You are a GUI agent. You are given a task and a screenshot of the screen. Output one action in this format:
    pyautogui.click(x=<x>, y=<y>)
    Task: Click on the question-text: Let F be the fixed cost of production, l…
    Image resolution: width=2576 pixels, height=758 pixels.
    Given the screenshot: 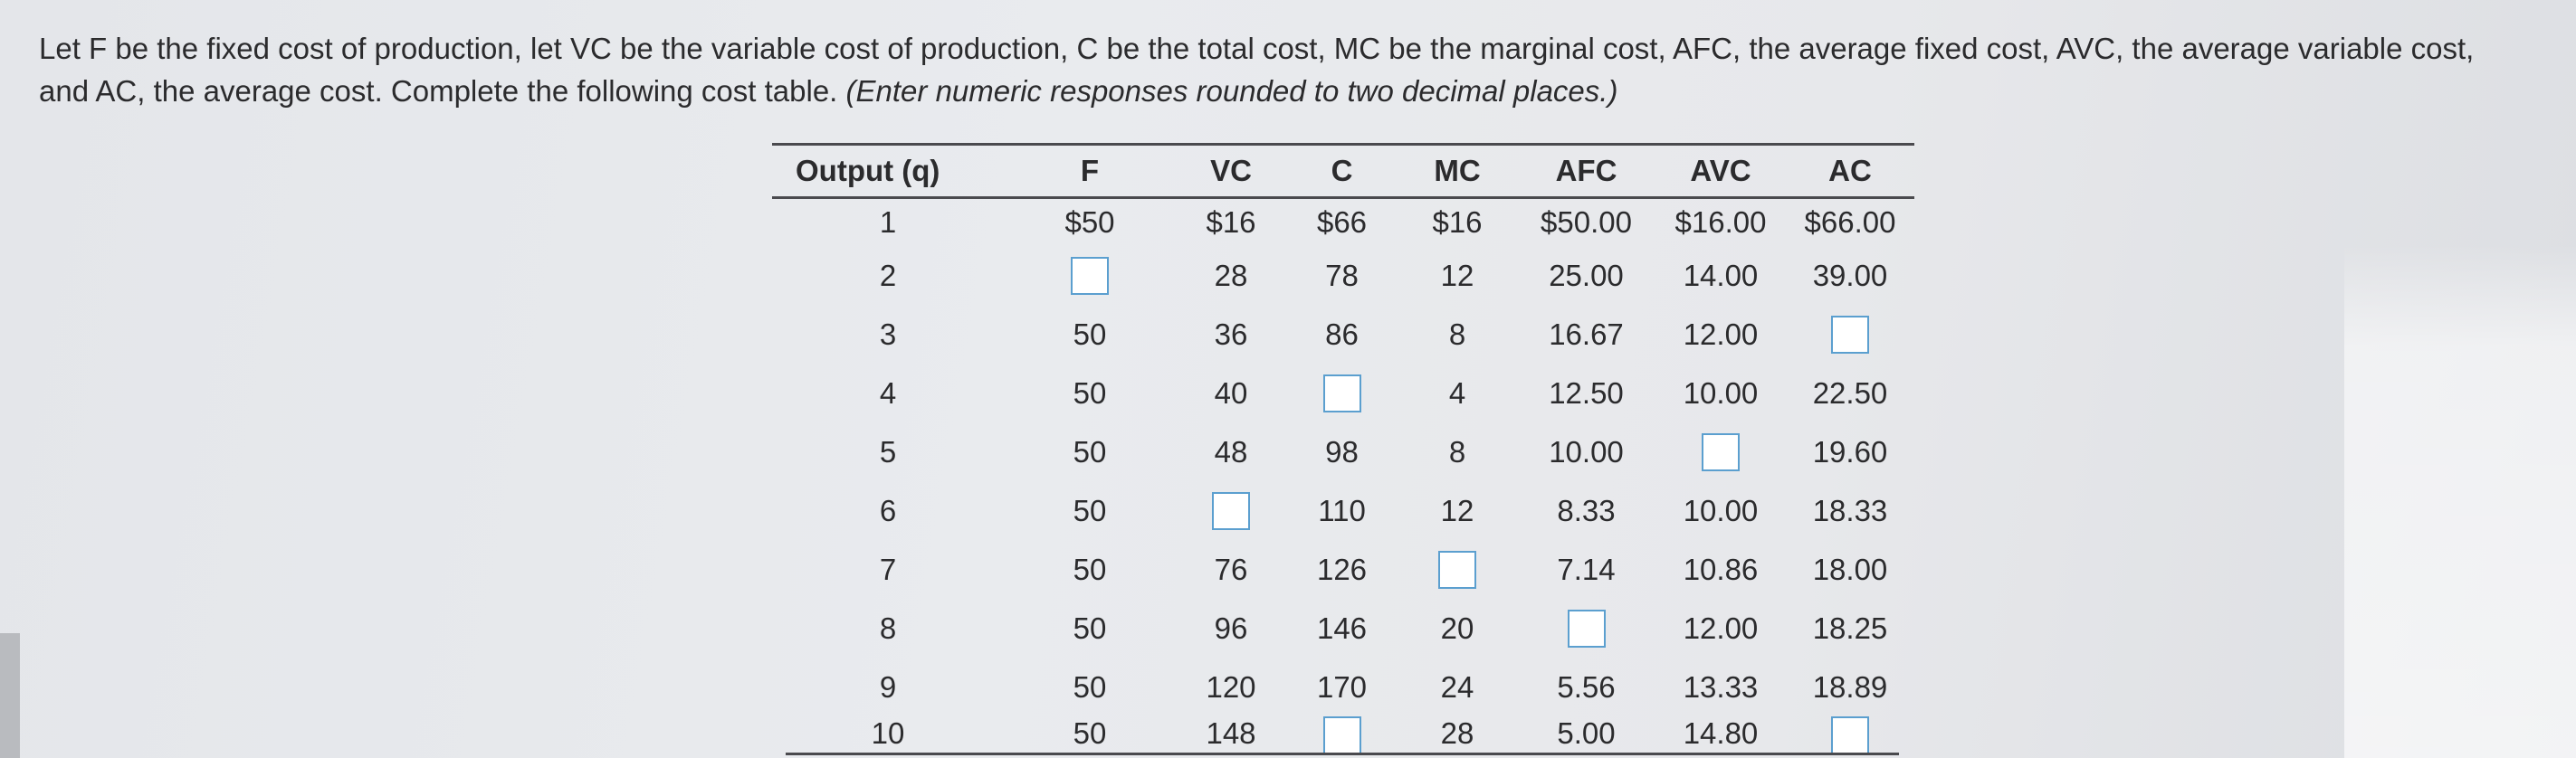 What is the action you would take?
    pyautogui.click(x=1257, y=70)
    